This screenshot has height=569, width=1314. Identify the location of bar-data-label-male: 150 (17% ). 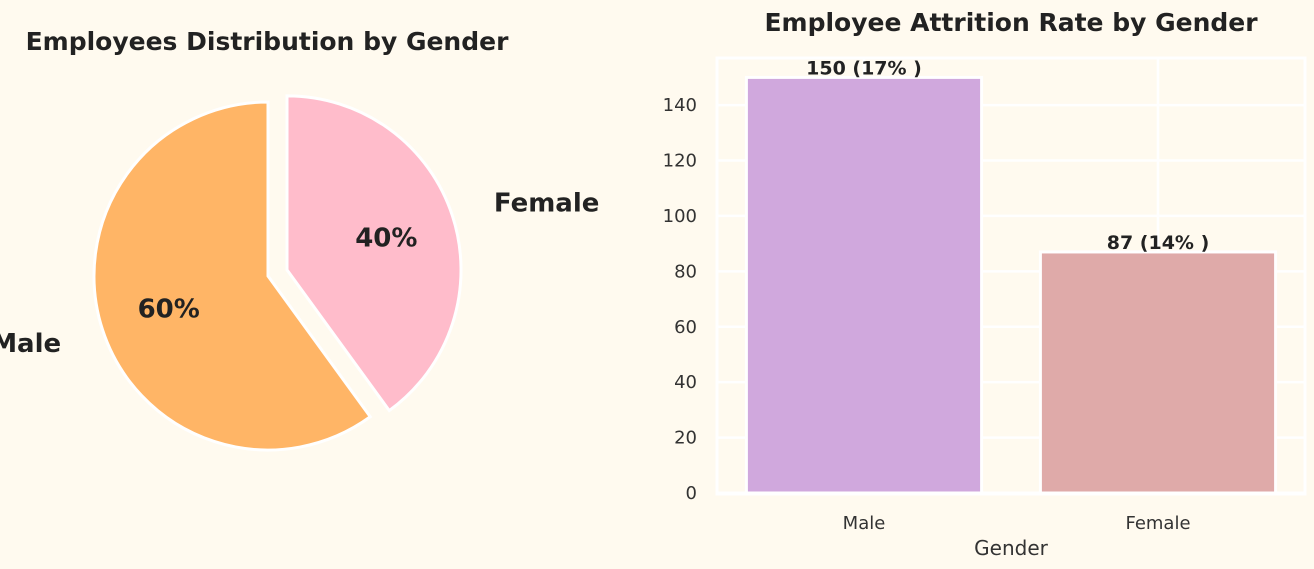
(864, 68).